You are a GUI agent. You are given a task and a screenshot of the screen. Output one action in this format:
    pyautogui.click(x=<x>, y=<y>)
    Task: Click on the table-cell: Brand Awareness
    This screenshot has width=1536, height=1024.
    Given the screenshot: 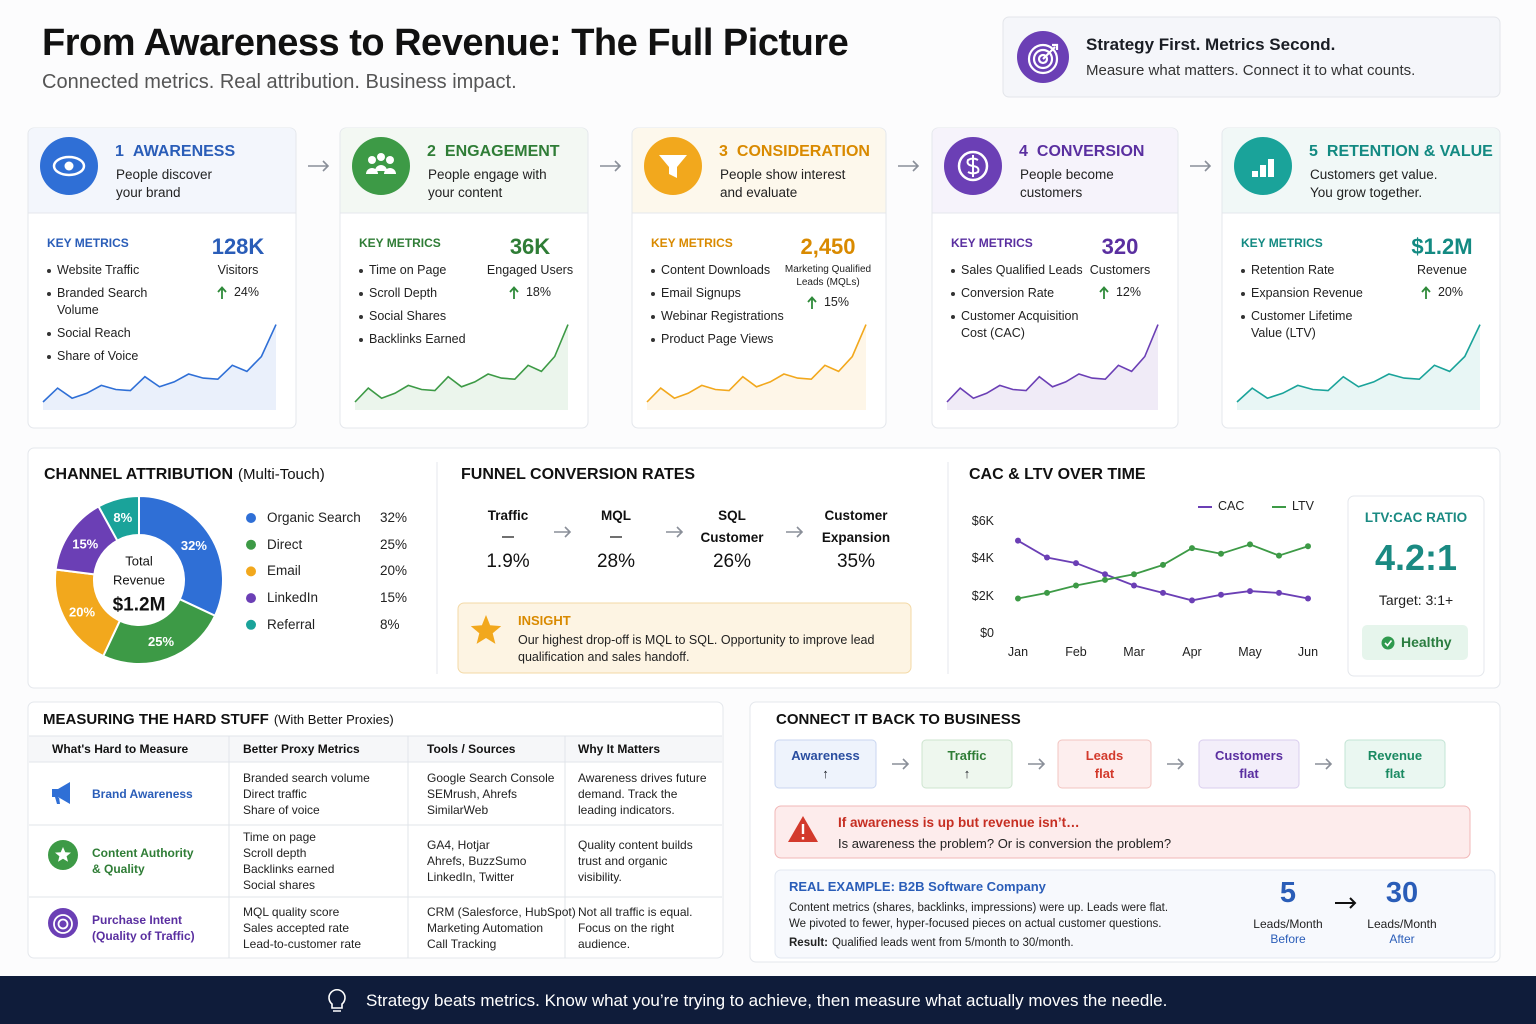 What is the action you would take?
    pyautogui.click(x=142, y=794)
    